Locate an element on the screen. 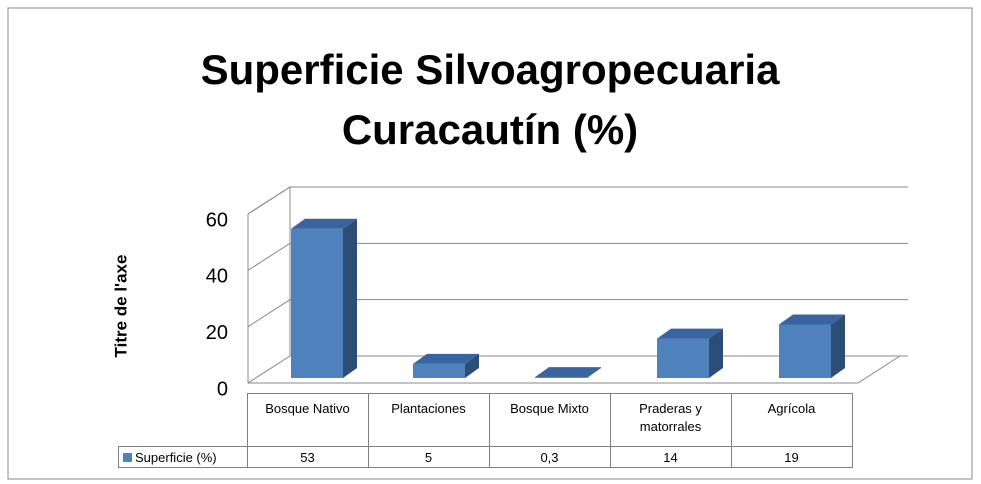 The image size is (981, 484). floor-edge is located at coordinates (574, 369).